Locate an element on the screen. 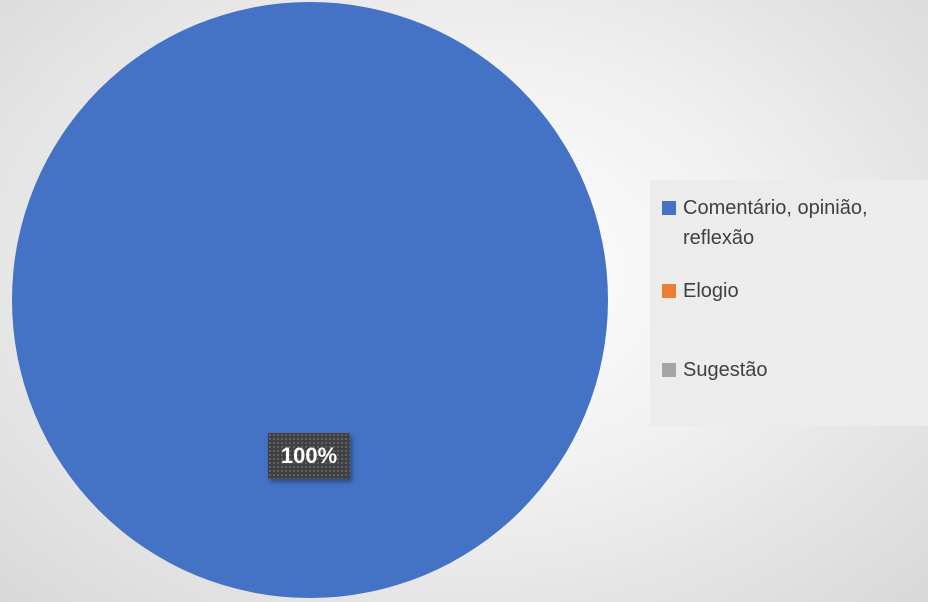 The width and height of the screenshot is (928, 602). data-label-comentario: 100% is located at coordinates (309, 456).